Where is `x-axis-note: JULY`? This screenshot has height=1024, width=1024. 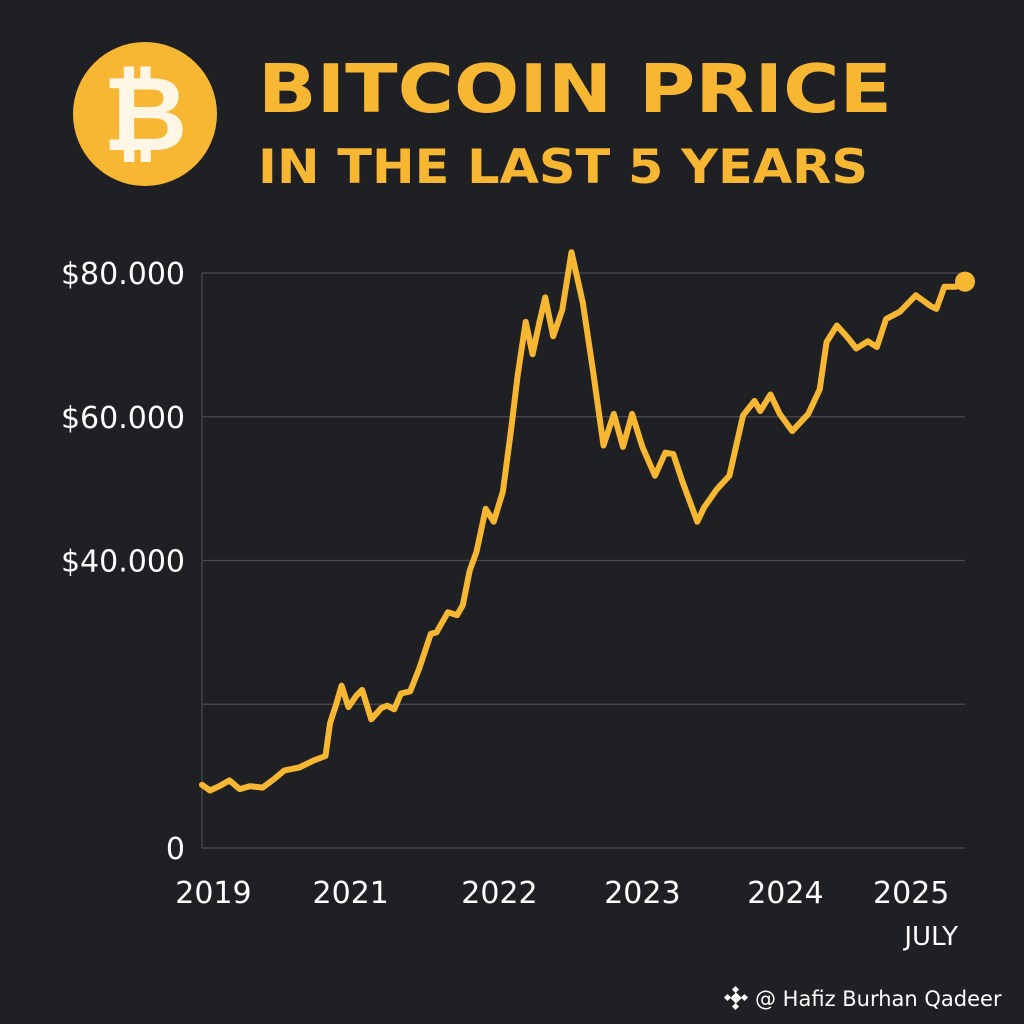
x-axis-note: JULY is located at coordinates (930, 937).